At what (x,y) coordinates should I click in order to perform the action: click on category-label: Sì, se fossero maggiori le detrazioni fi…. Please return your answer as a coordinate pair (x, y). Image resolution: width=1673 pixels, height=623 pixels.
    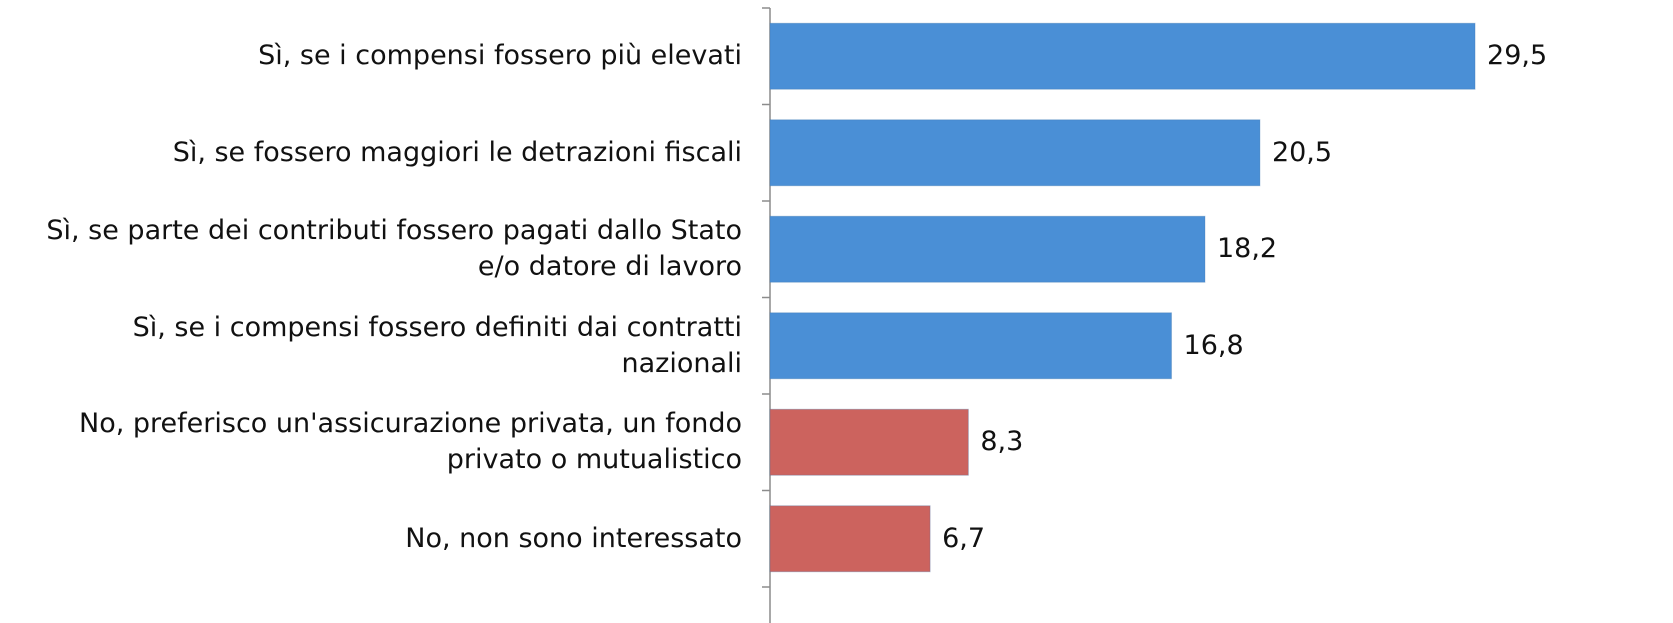
    Looking at the image, I should click on (457, 152).